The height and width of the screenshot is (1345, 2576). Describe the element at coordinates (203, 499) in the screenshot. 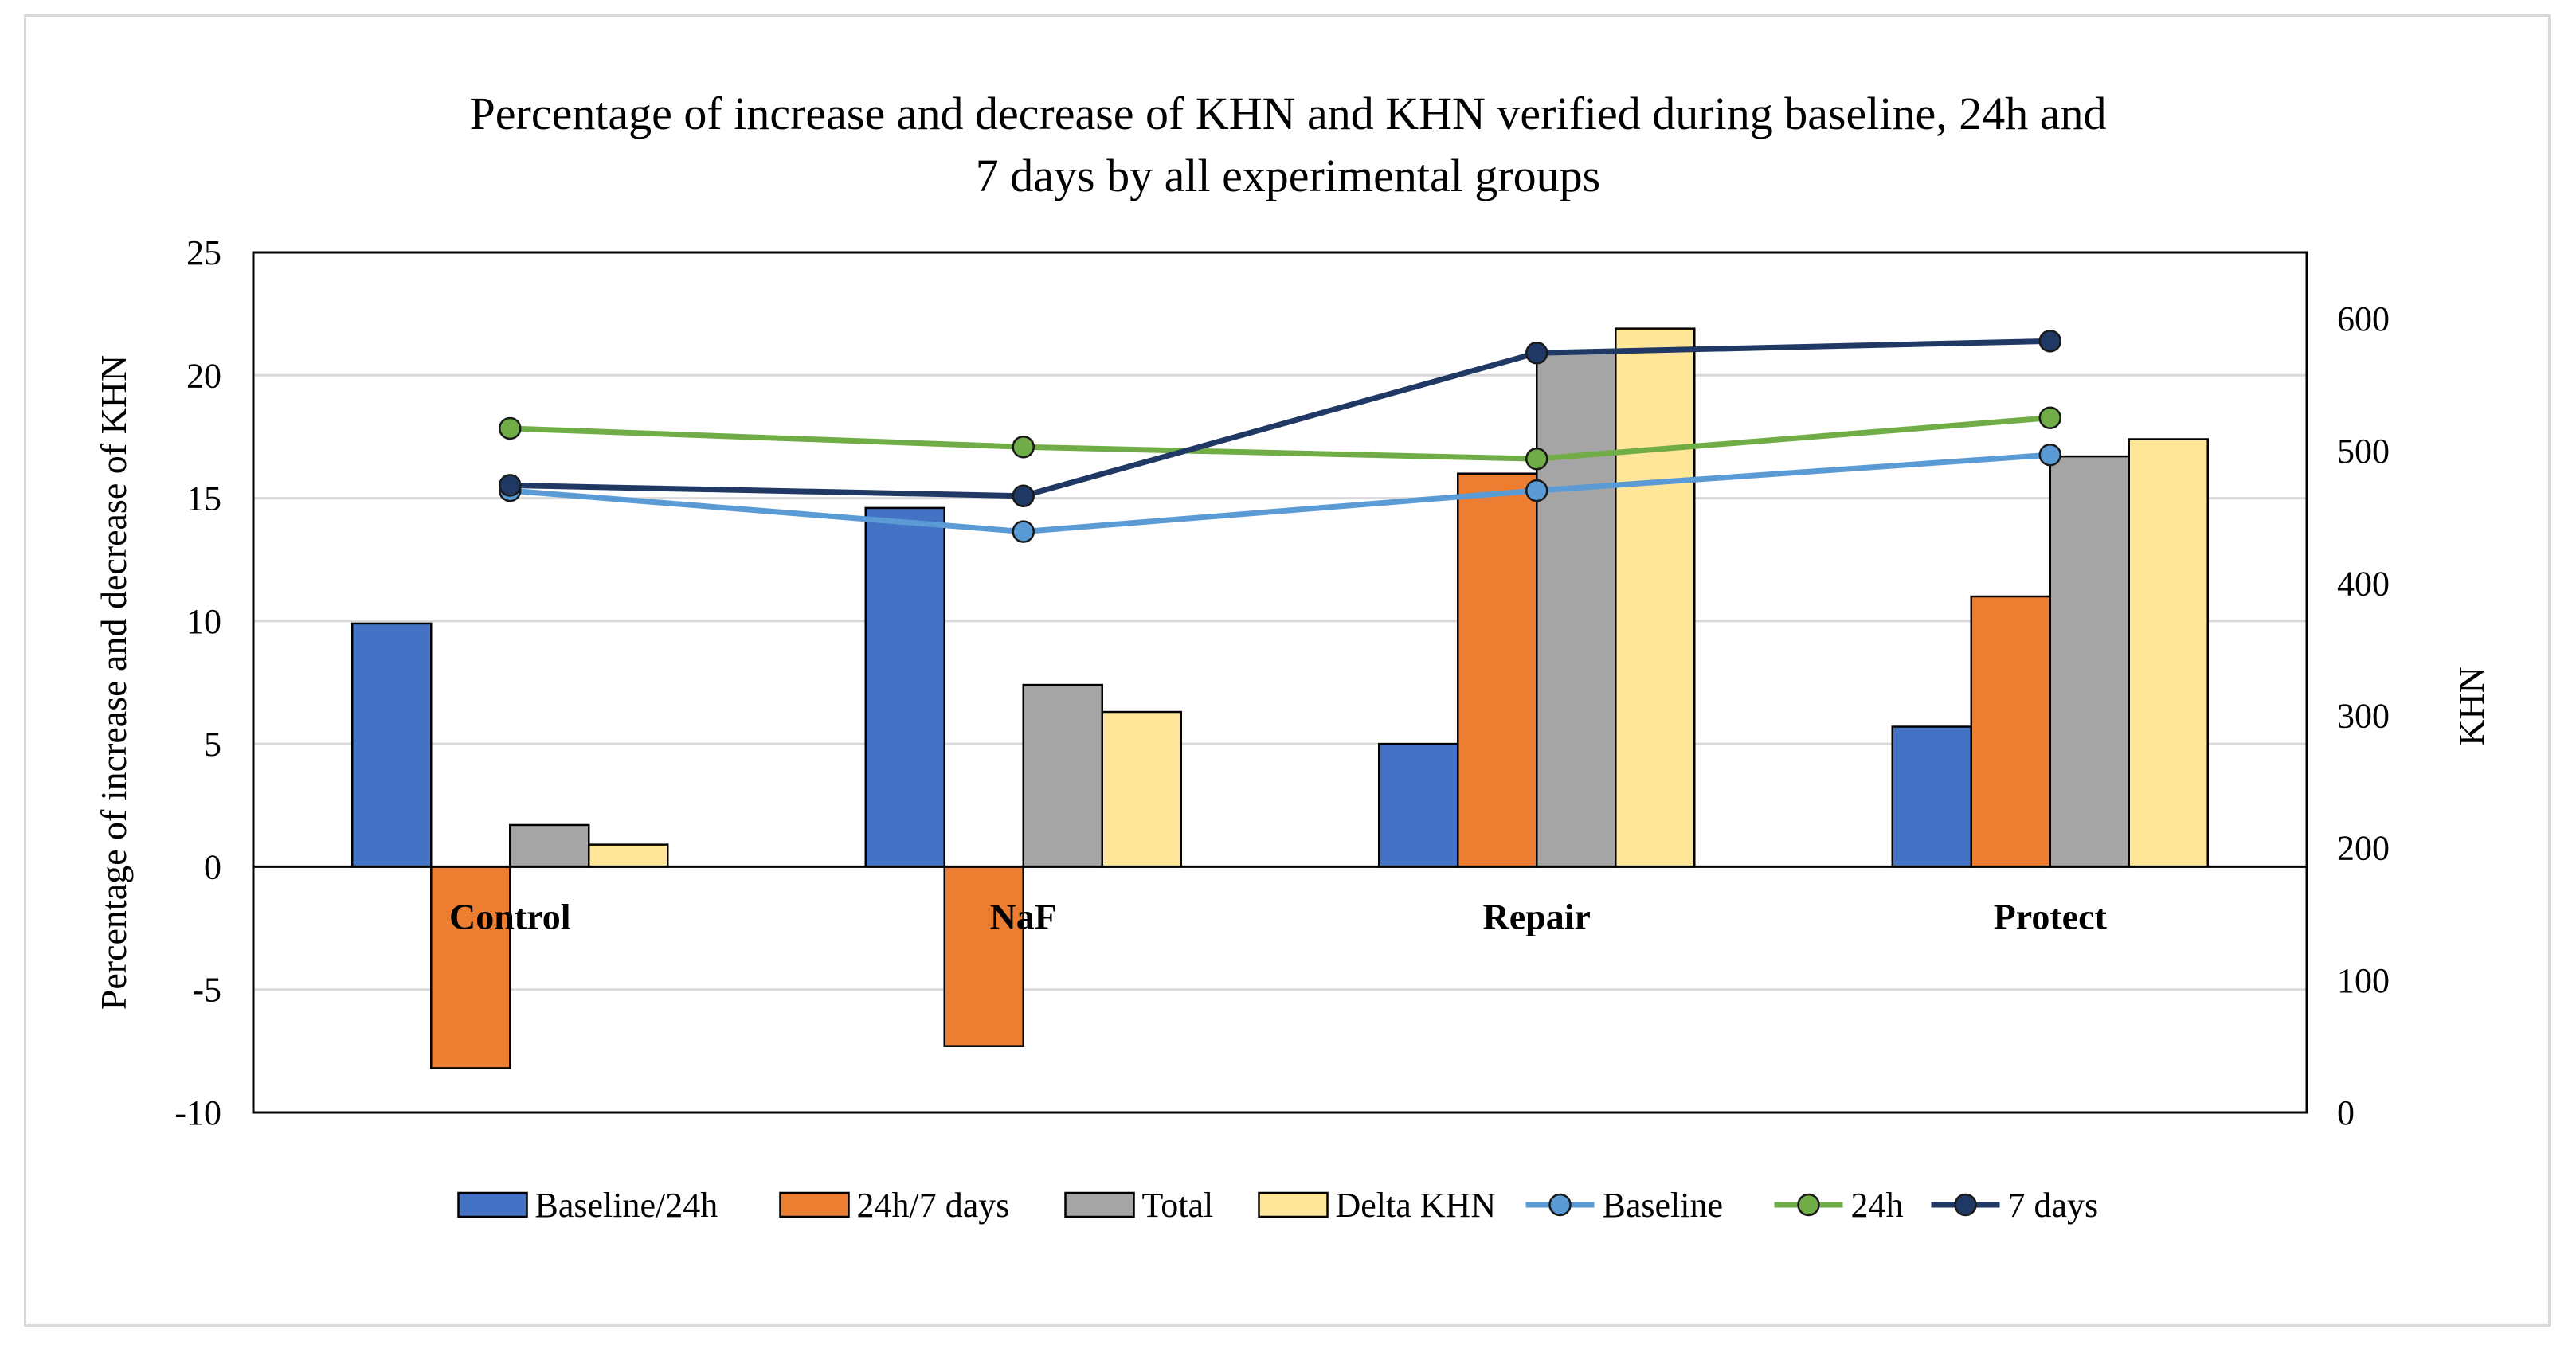

I see `y-tick-label: 15` at that location.